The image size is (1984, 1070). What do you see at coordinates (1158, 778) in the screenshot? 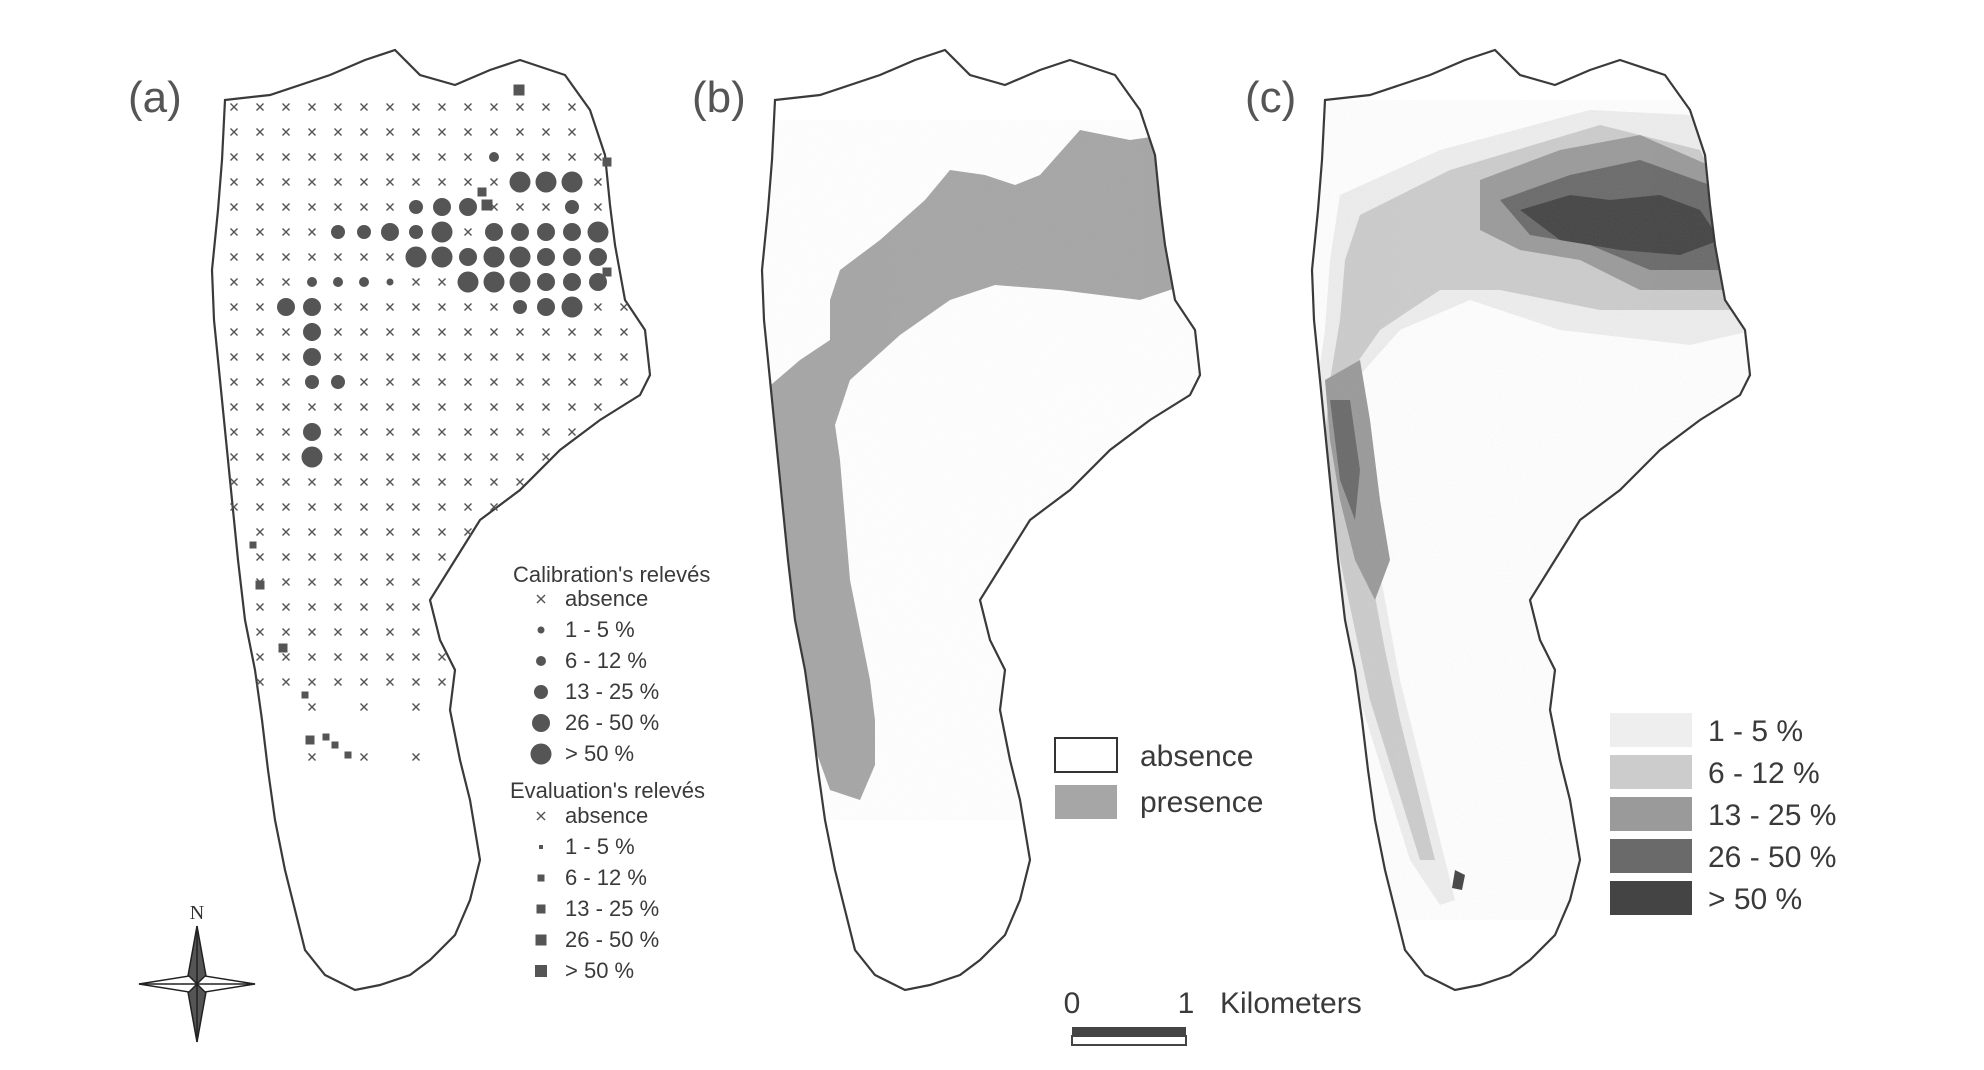
I see `legend-b: absence presence` at bounding box center [1158, 778].